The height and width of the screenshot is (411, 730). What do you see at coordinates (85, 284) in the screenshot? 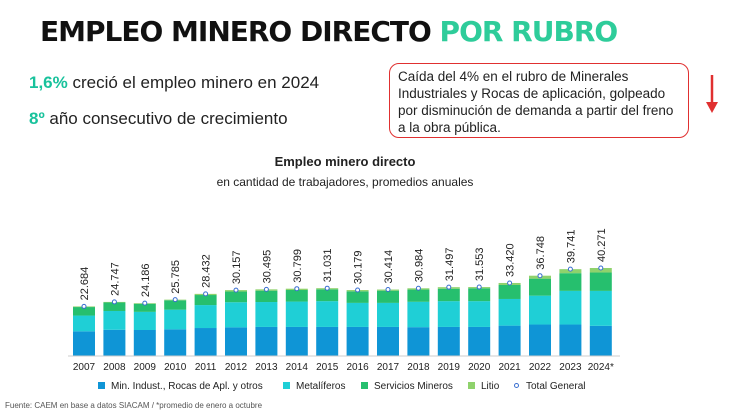
I see `total-label-0: 22.684` at bounding box center [85, 284].